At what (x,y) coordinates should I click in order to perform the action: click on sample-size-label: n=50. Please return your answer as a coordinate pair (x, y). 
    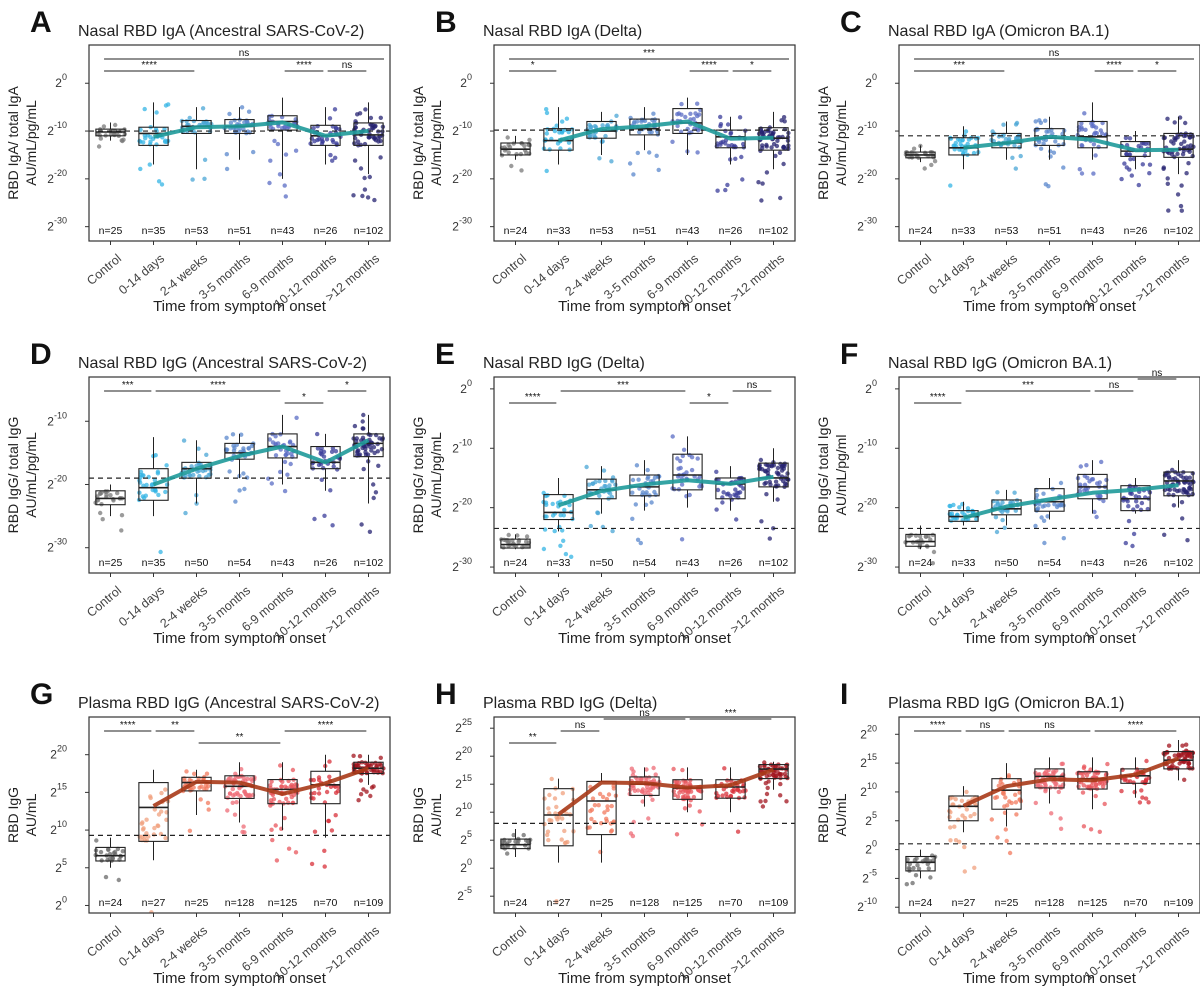
    Looking at the image, I should click on (197, 563).